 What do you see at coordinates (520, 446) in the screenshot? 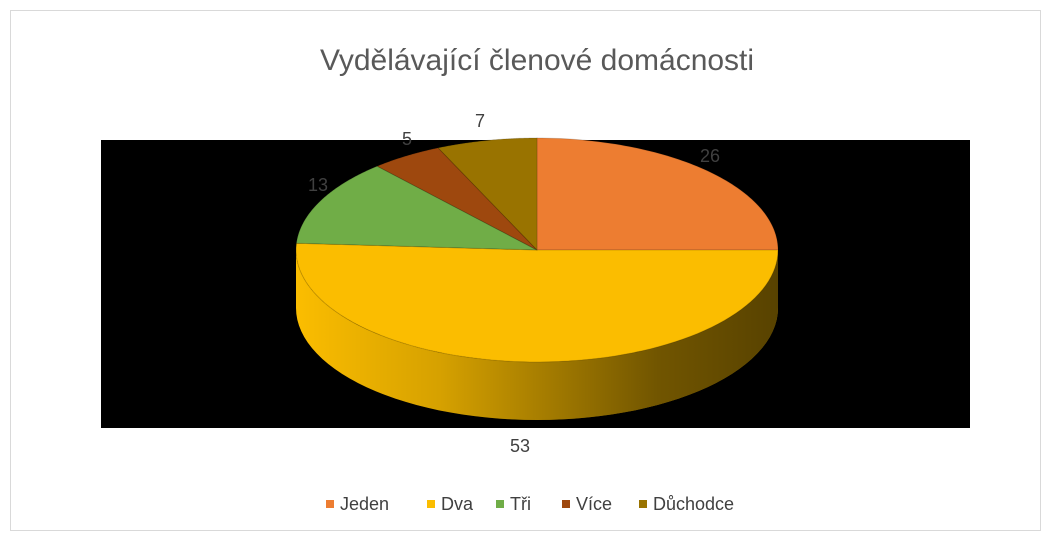
I see `data-label: 53` at bounding box center [520, 446].